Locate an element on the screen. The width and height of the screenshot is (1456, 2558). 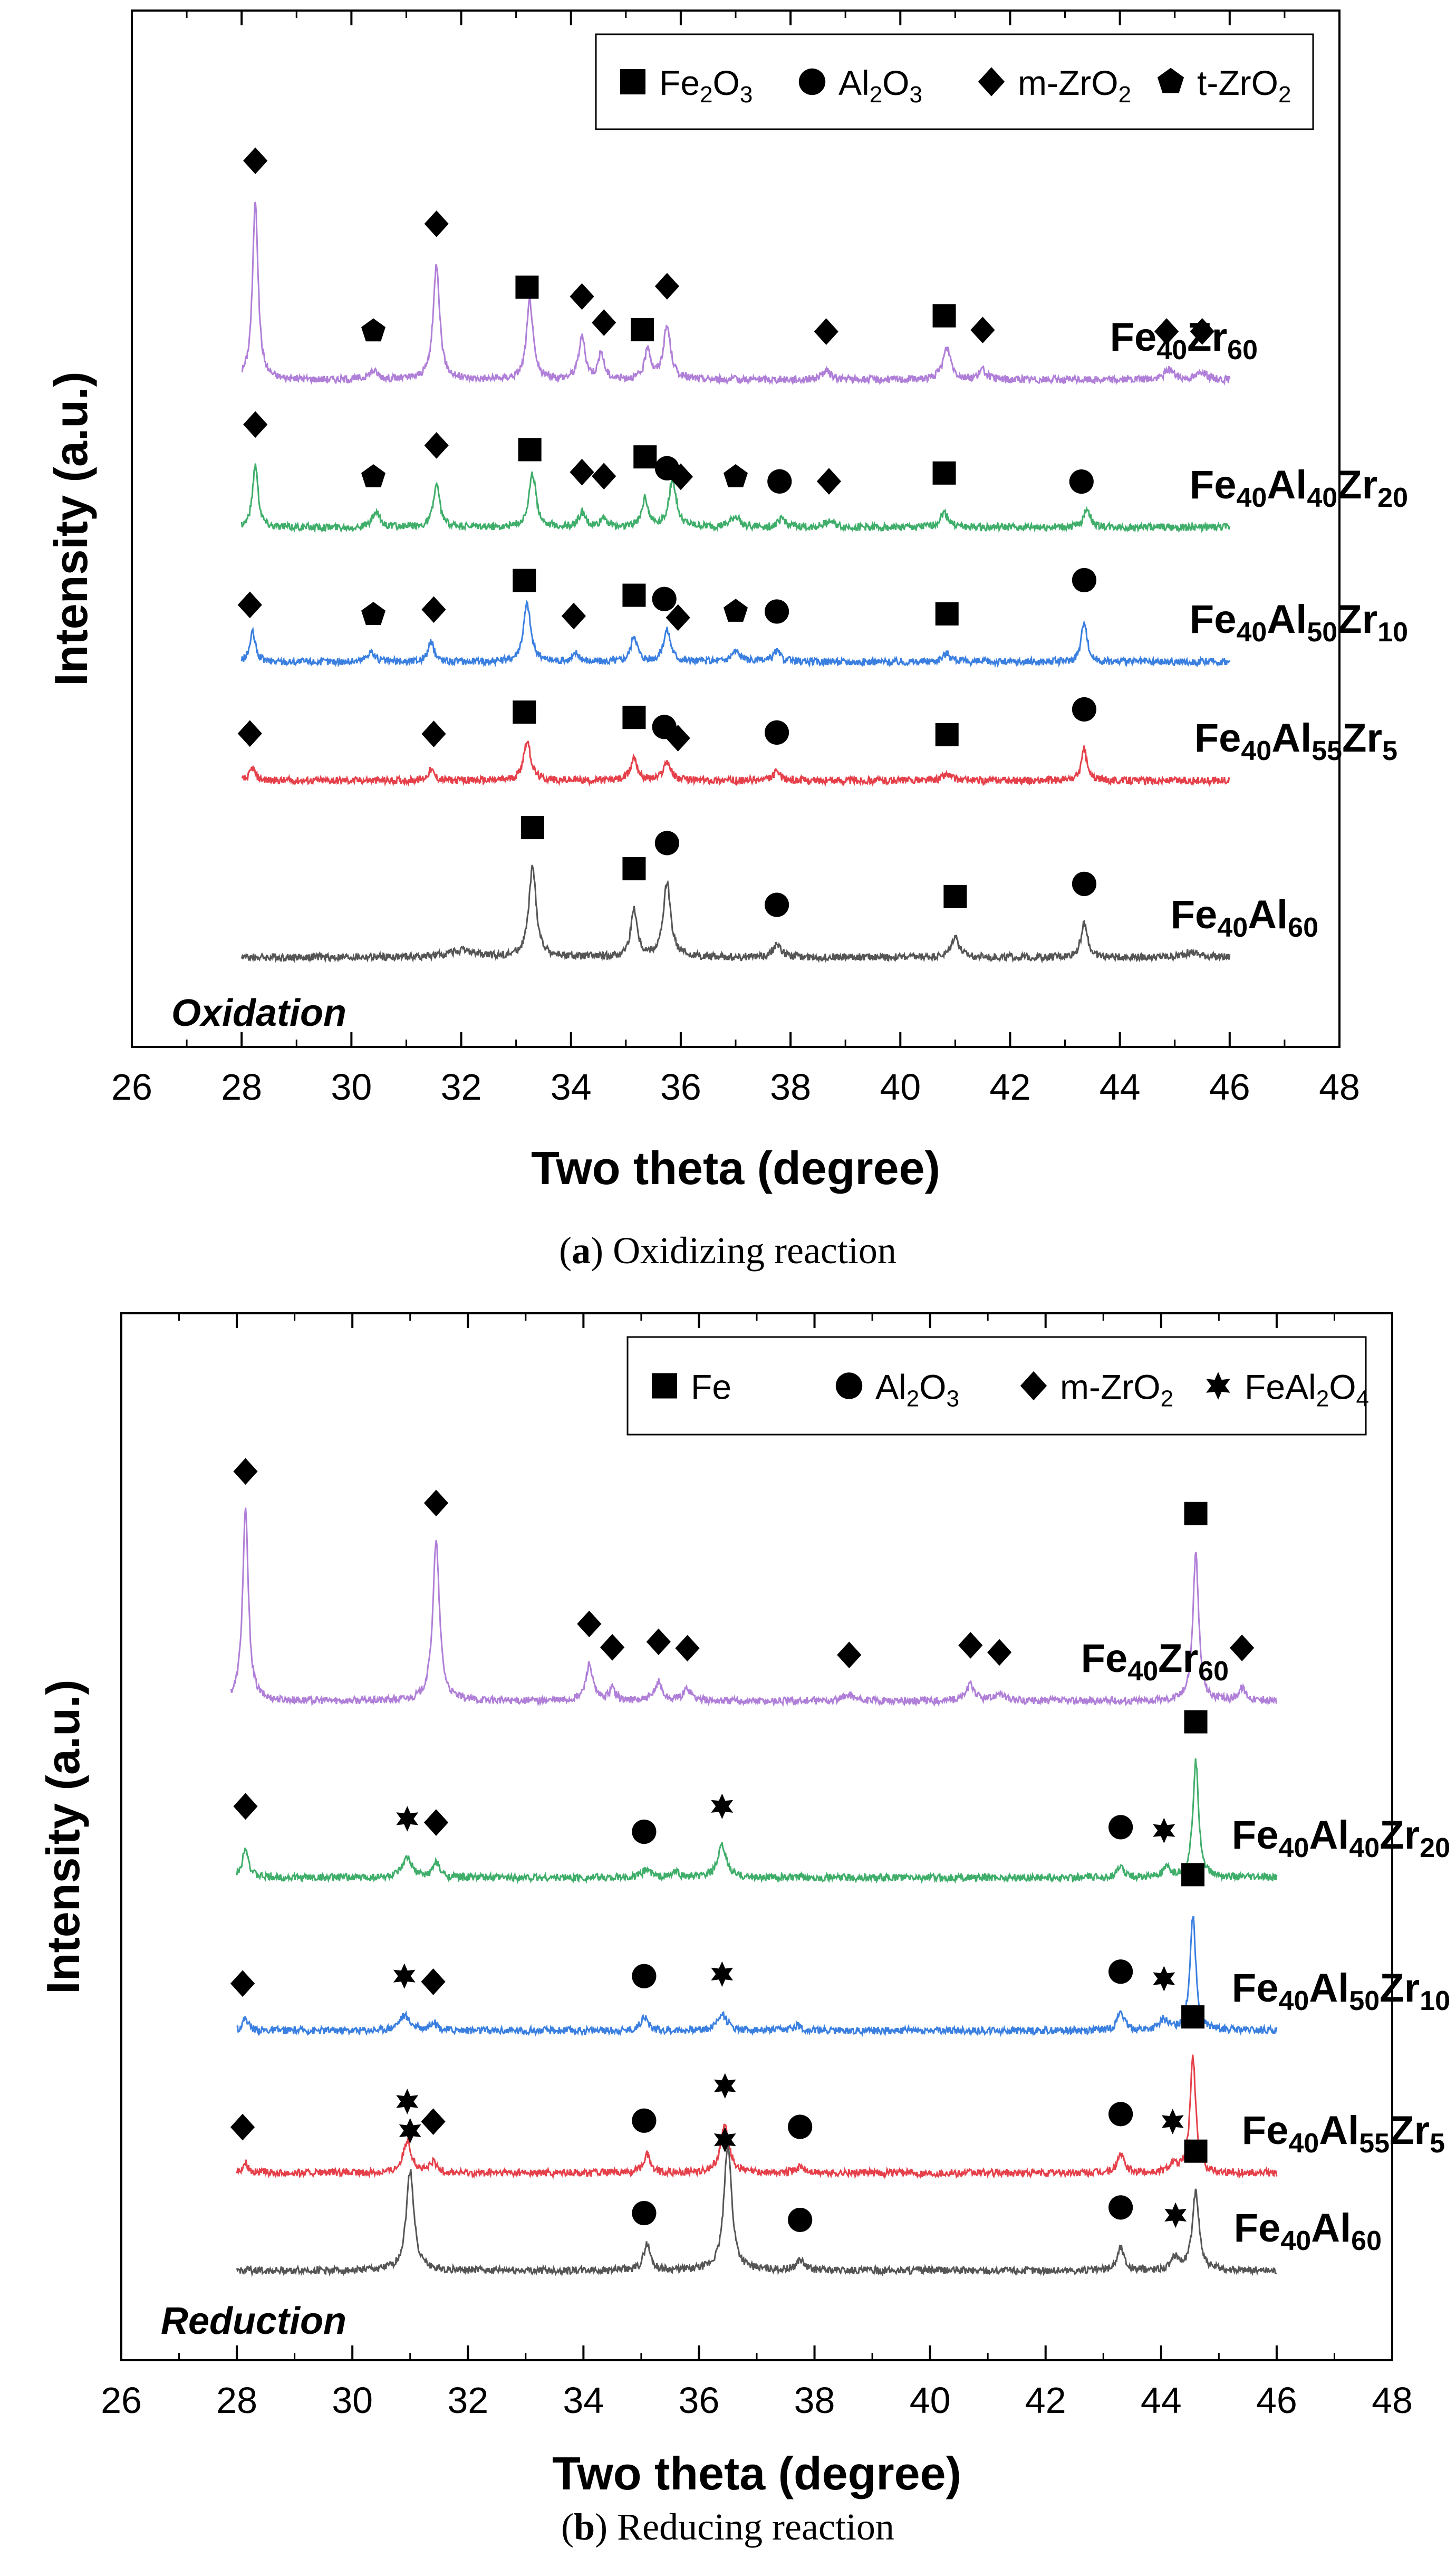
caption-a-letter: a is located at coordinates (581, 1250).